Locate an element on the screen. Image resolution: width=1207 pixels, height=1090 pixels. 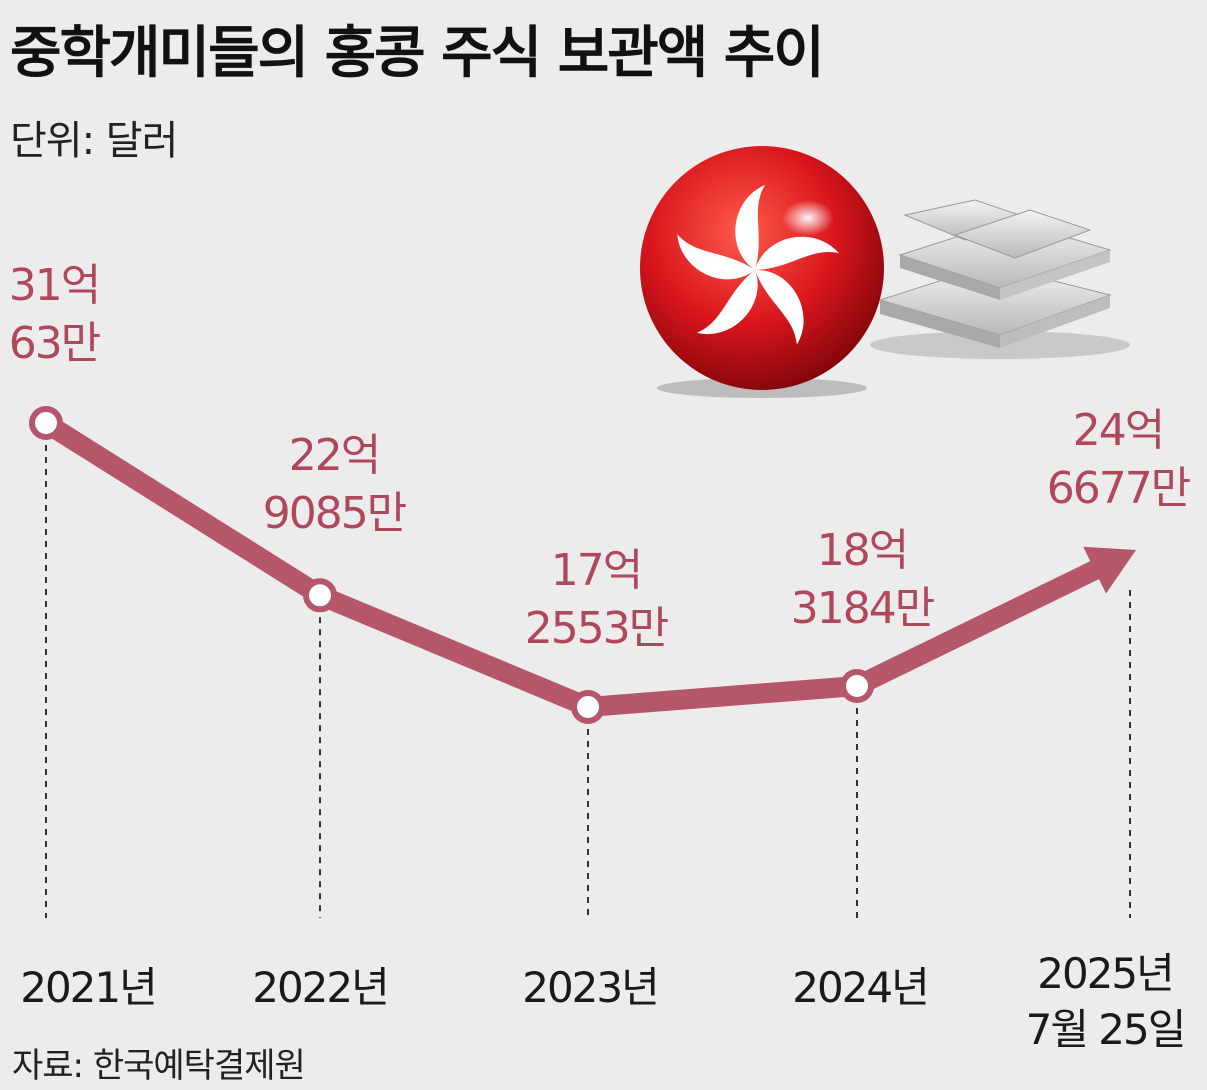
data-label: 31억 63만 is located at coordinates (54, 314).